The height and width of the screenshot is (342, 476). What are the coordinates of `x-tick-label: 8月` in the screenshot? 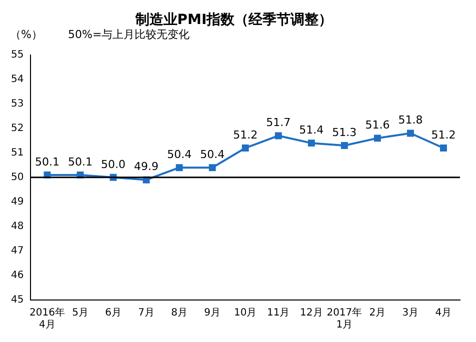 It's located at (179, 313).